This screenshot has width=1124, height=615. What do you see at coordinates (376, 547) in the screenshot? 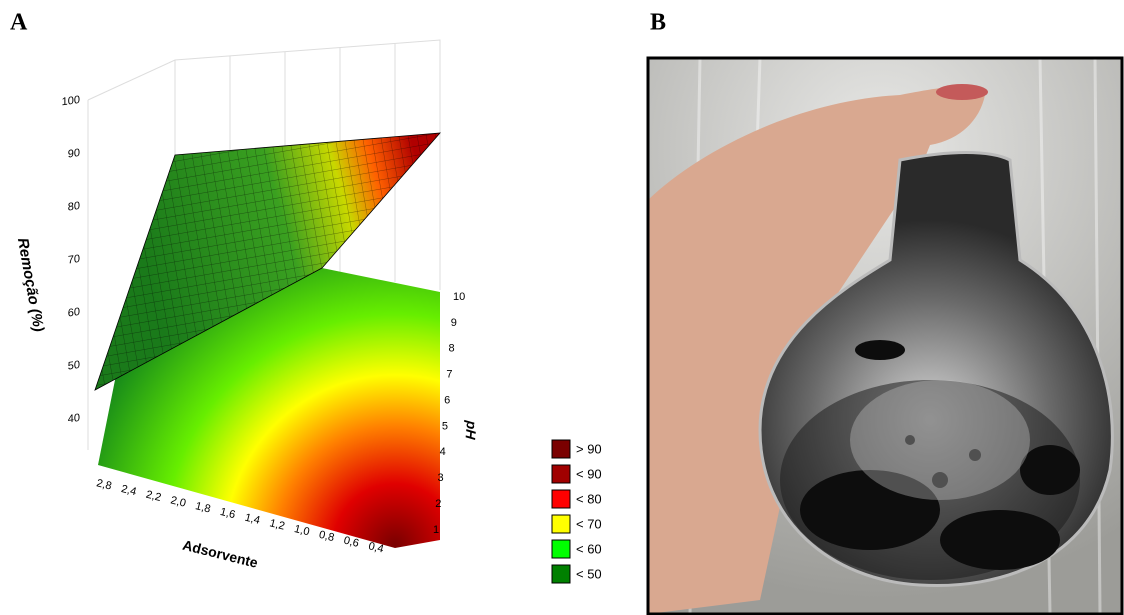
I see `x-tick-label: 0,4` at bounding box center [376, 547].